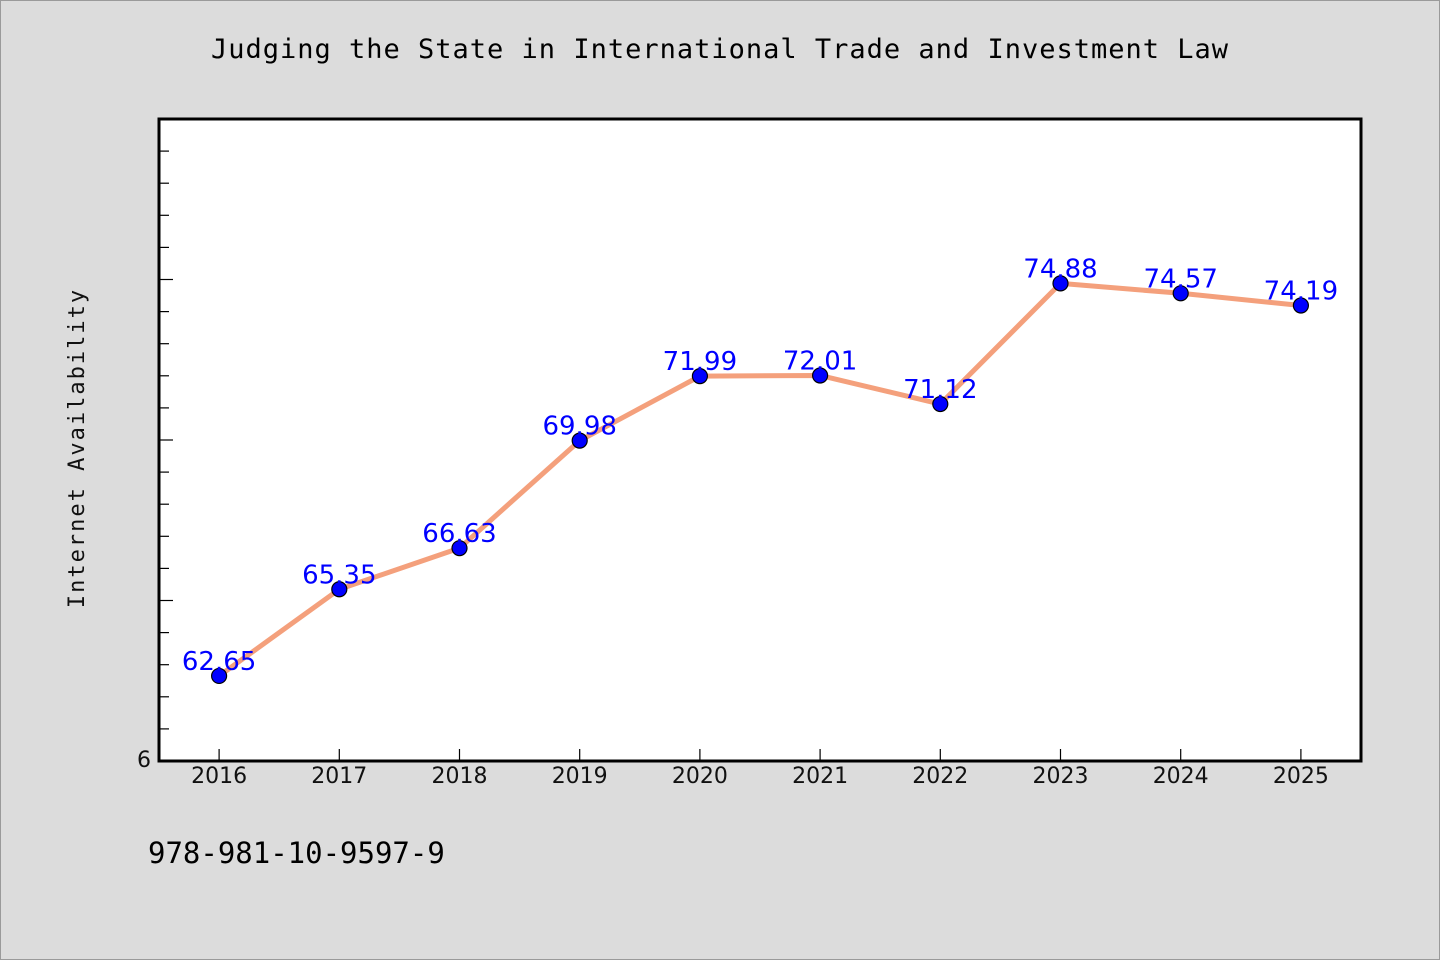  What do you see at coordinates (940, 390) in the screenshot?
I see `data-label: 71.12` at bounding box center [940, 390].